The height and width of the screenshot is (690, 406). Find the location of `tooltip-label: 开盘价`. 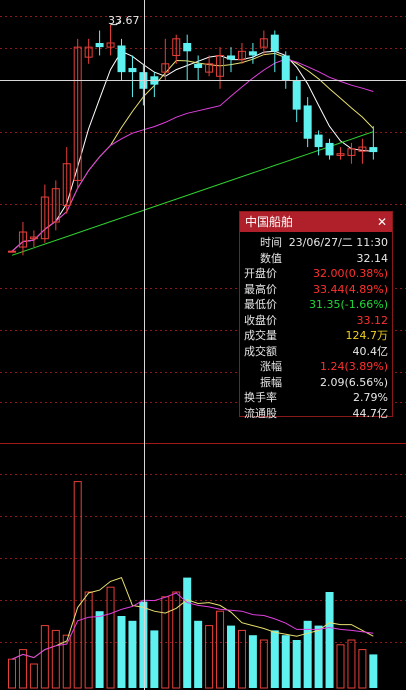

tooltip-label: 开盘价 is located at coordinates (260, 273).